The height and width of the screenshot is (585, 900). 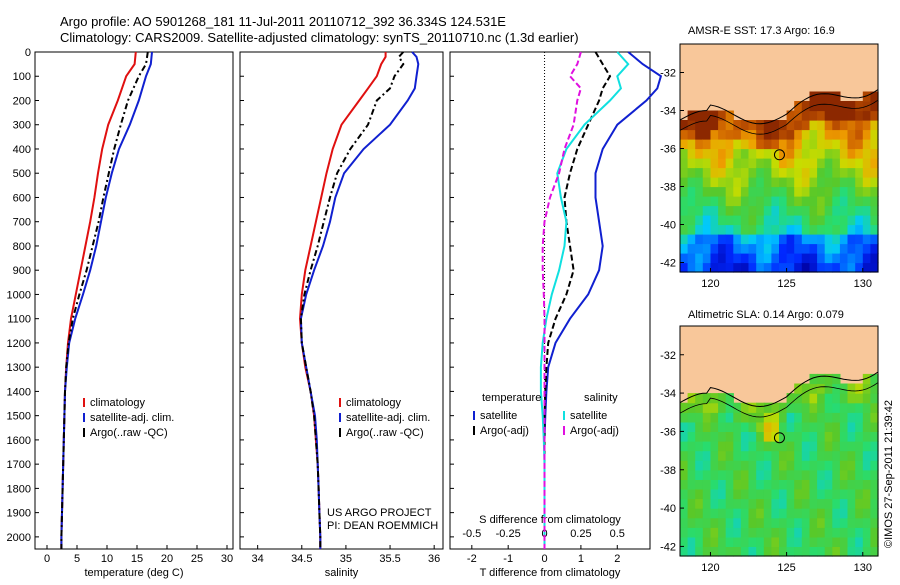 I want to click on y-tick-label: 500, so click(x=22, y=174).